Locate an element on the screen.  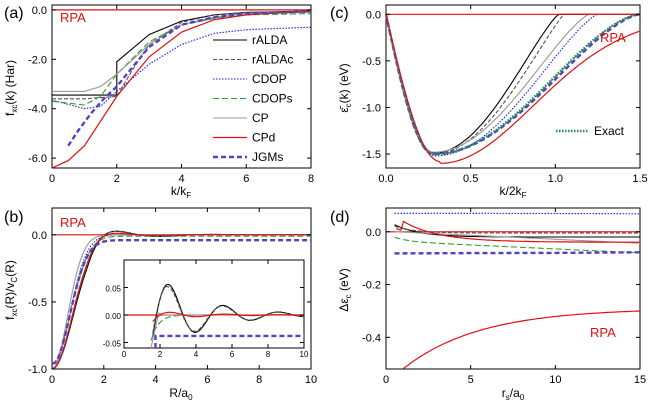
panel-b-inset: 0 2 4 6 8 10 0.05 0.00 -0.05 is located at coordinates (206, 309).